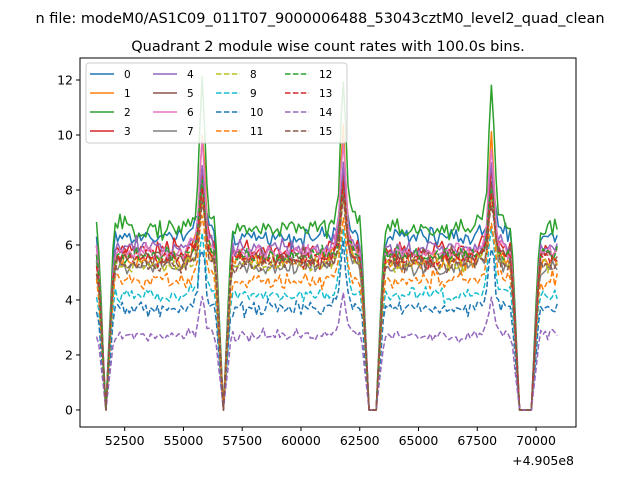 This screenshot has width=640, height=480. I want to click on y-tick-label: 0, so click(69, 409).